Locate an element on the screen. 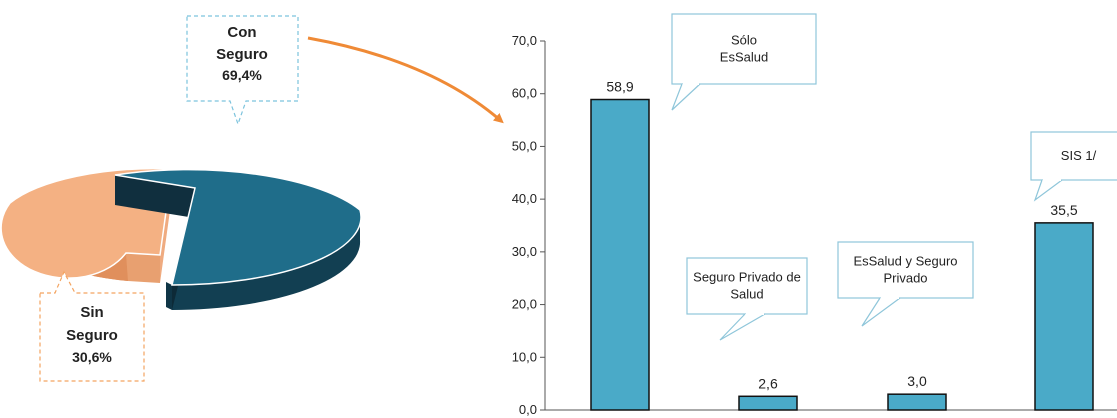  y-tick-label: 50,0 is located at coordinates (524, 145).